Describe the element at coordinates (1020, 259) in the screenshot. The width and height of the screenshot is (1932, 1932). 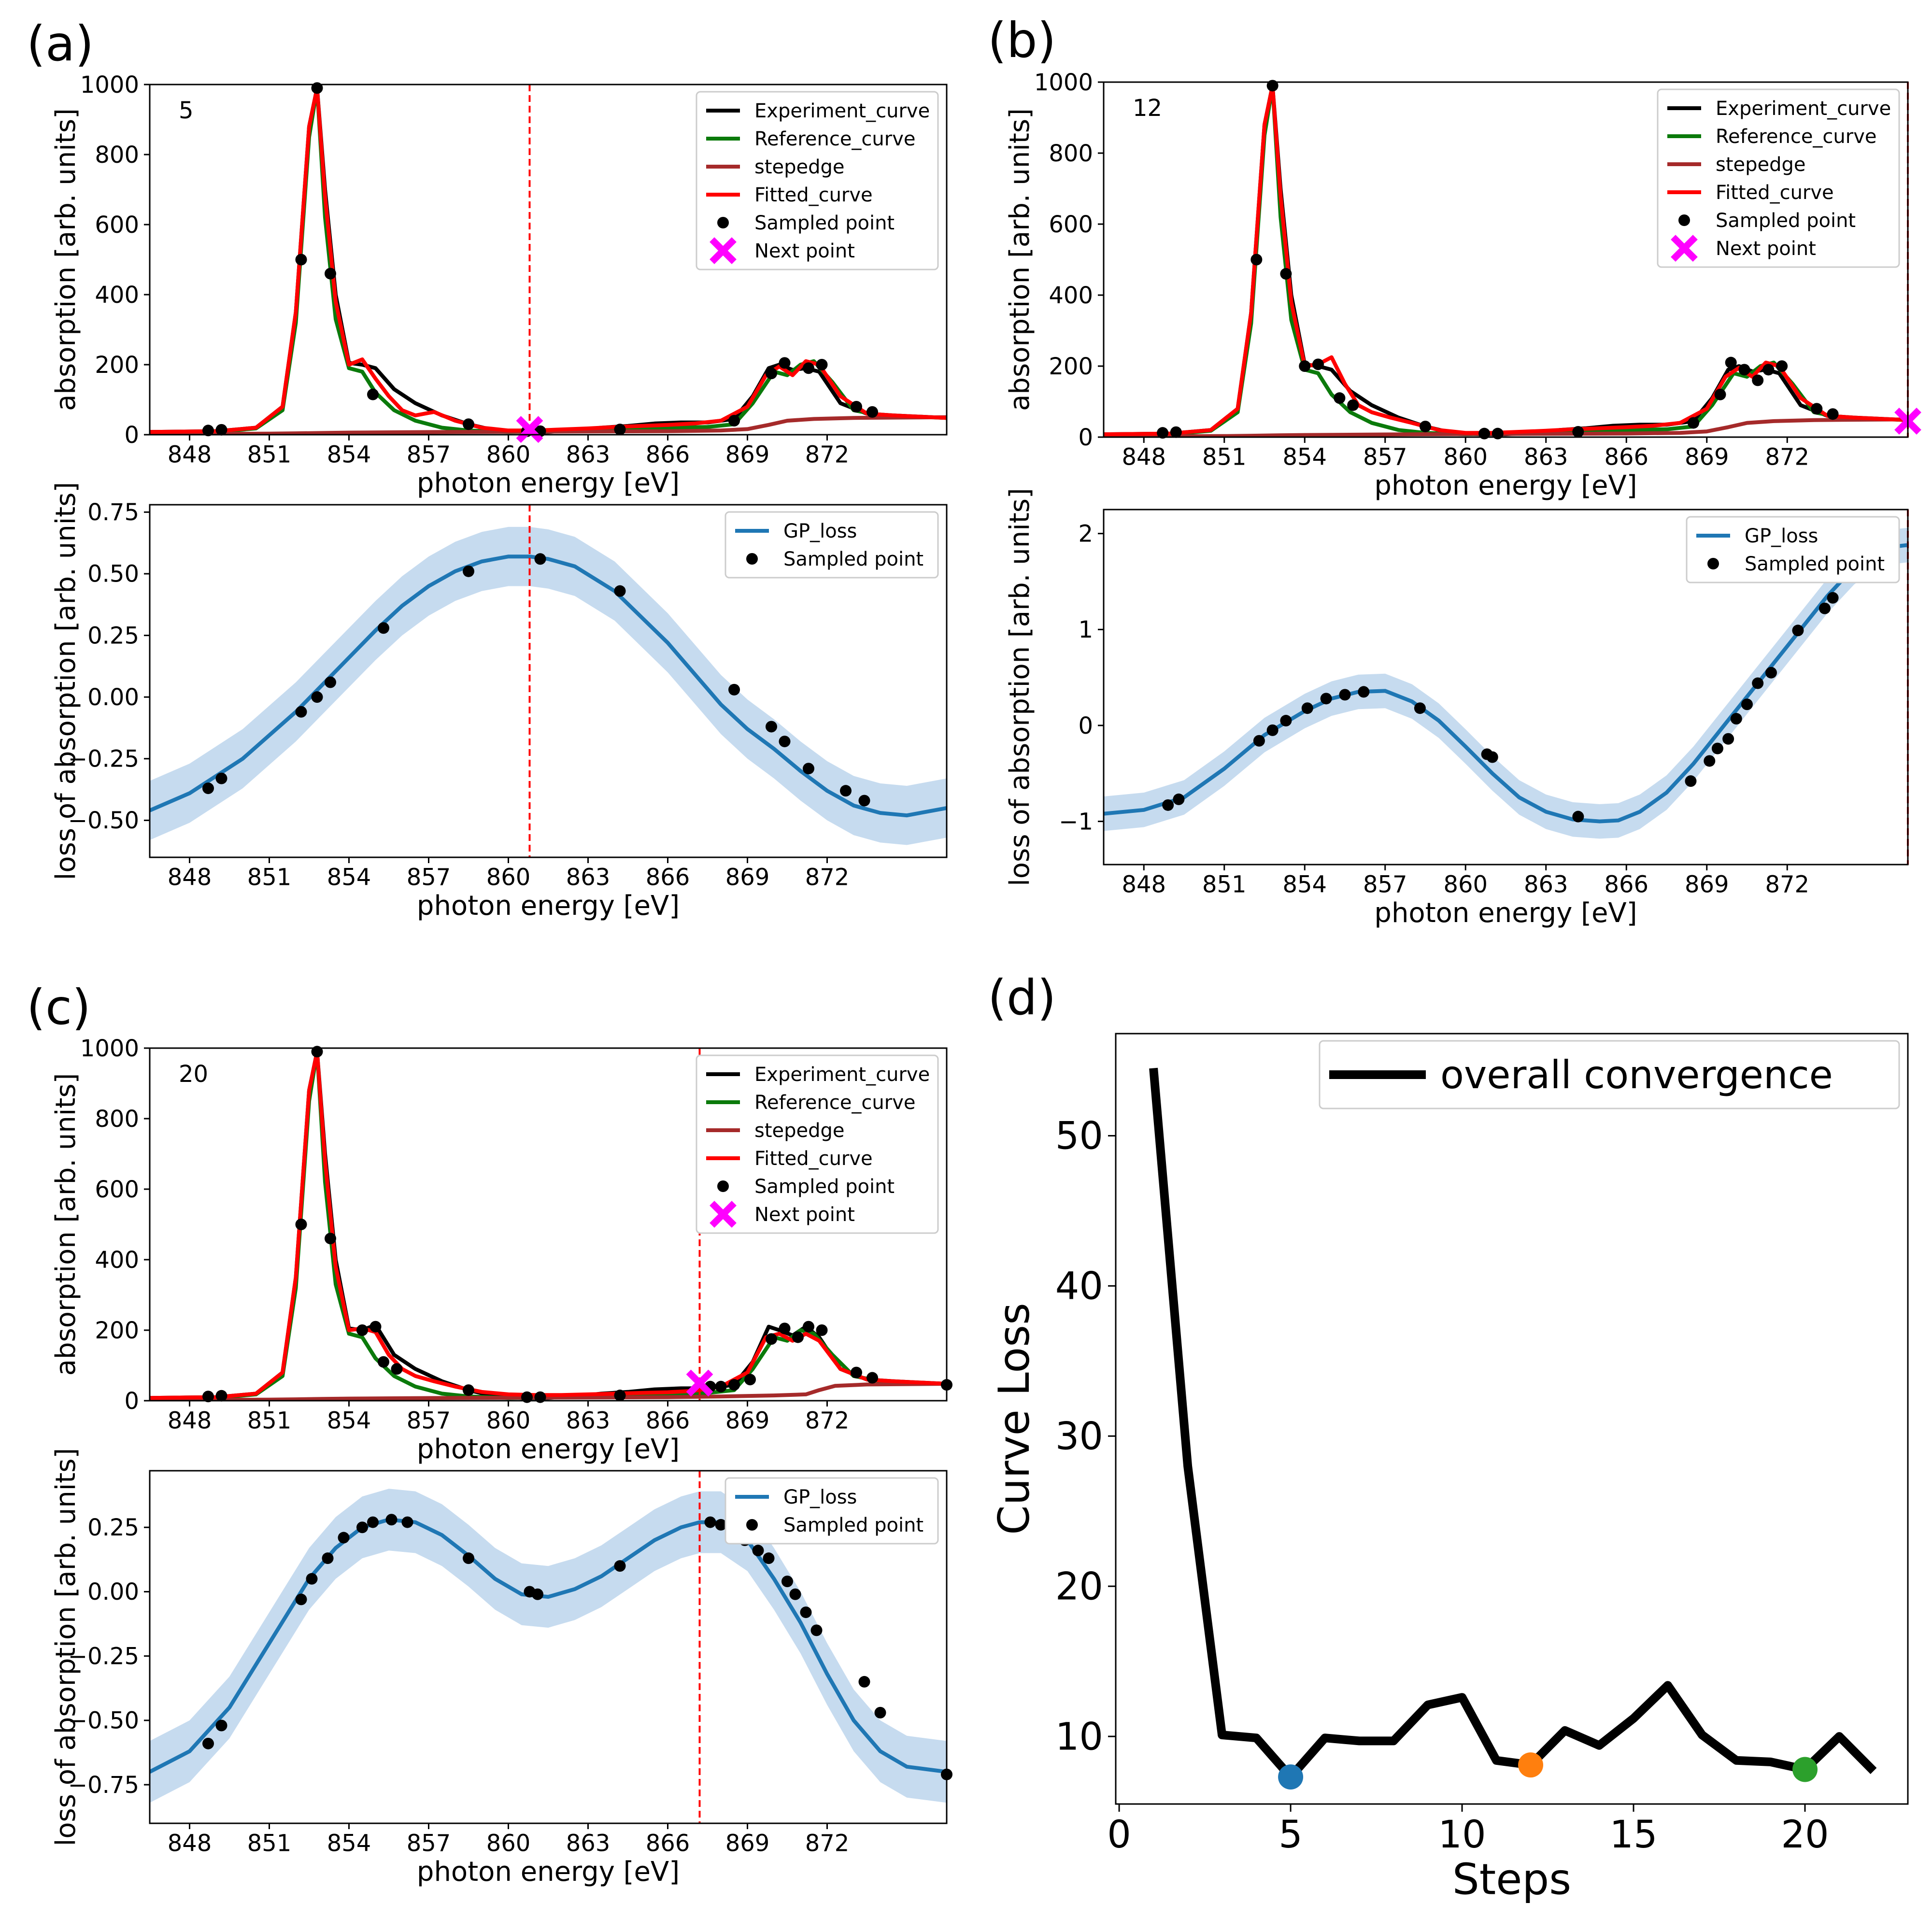
I see `y-axis-label: absorption [arb. units]` at that location.